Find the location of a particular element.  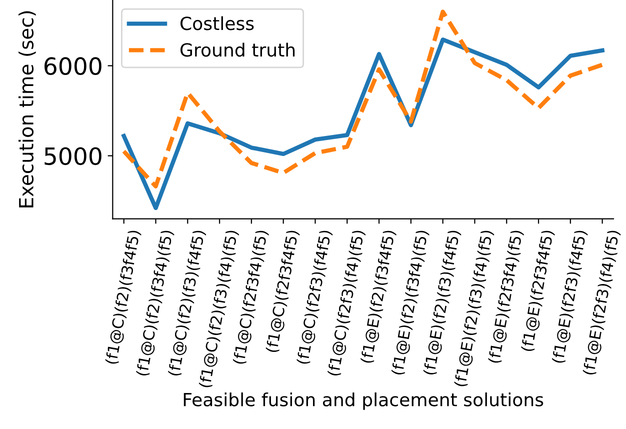

legend-label: Ground truth is located at coordinates (237, 49).